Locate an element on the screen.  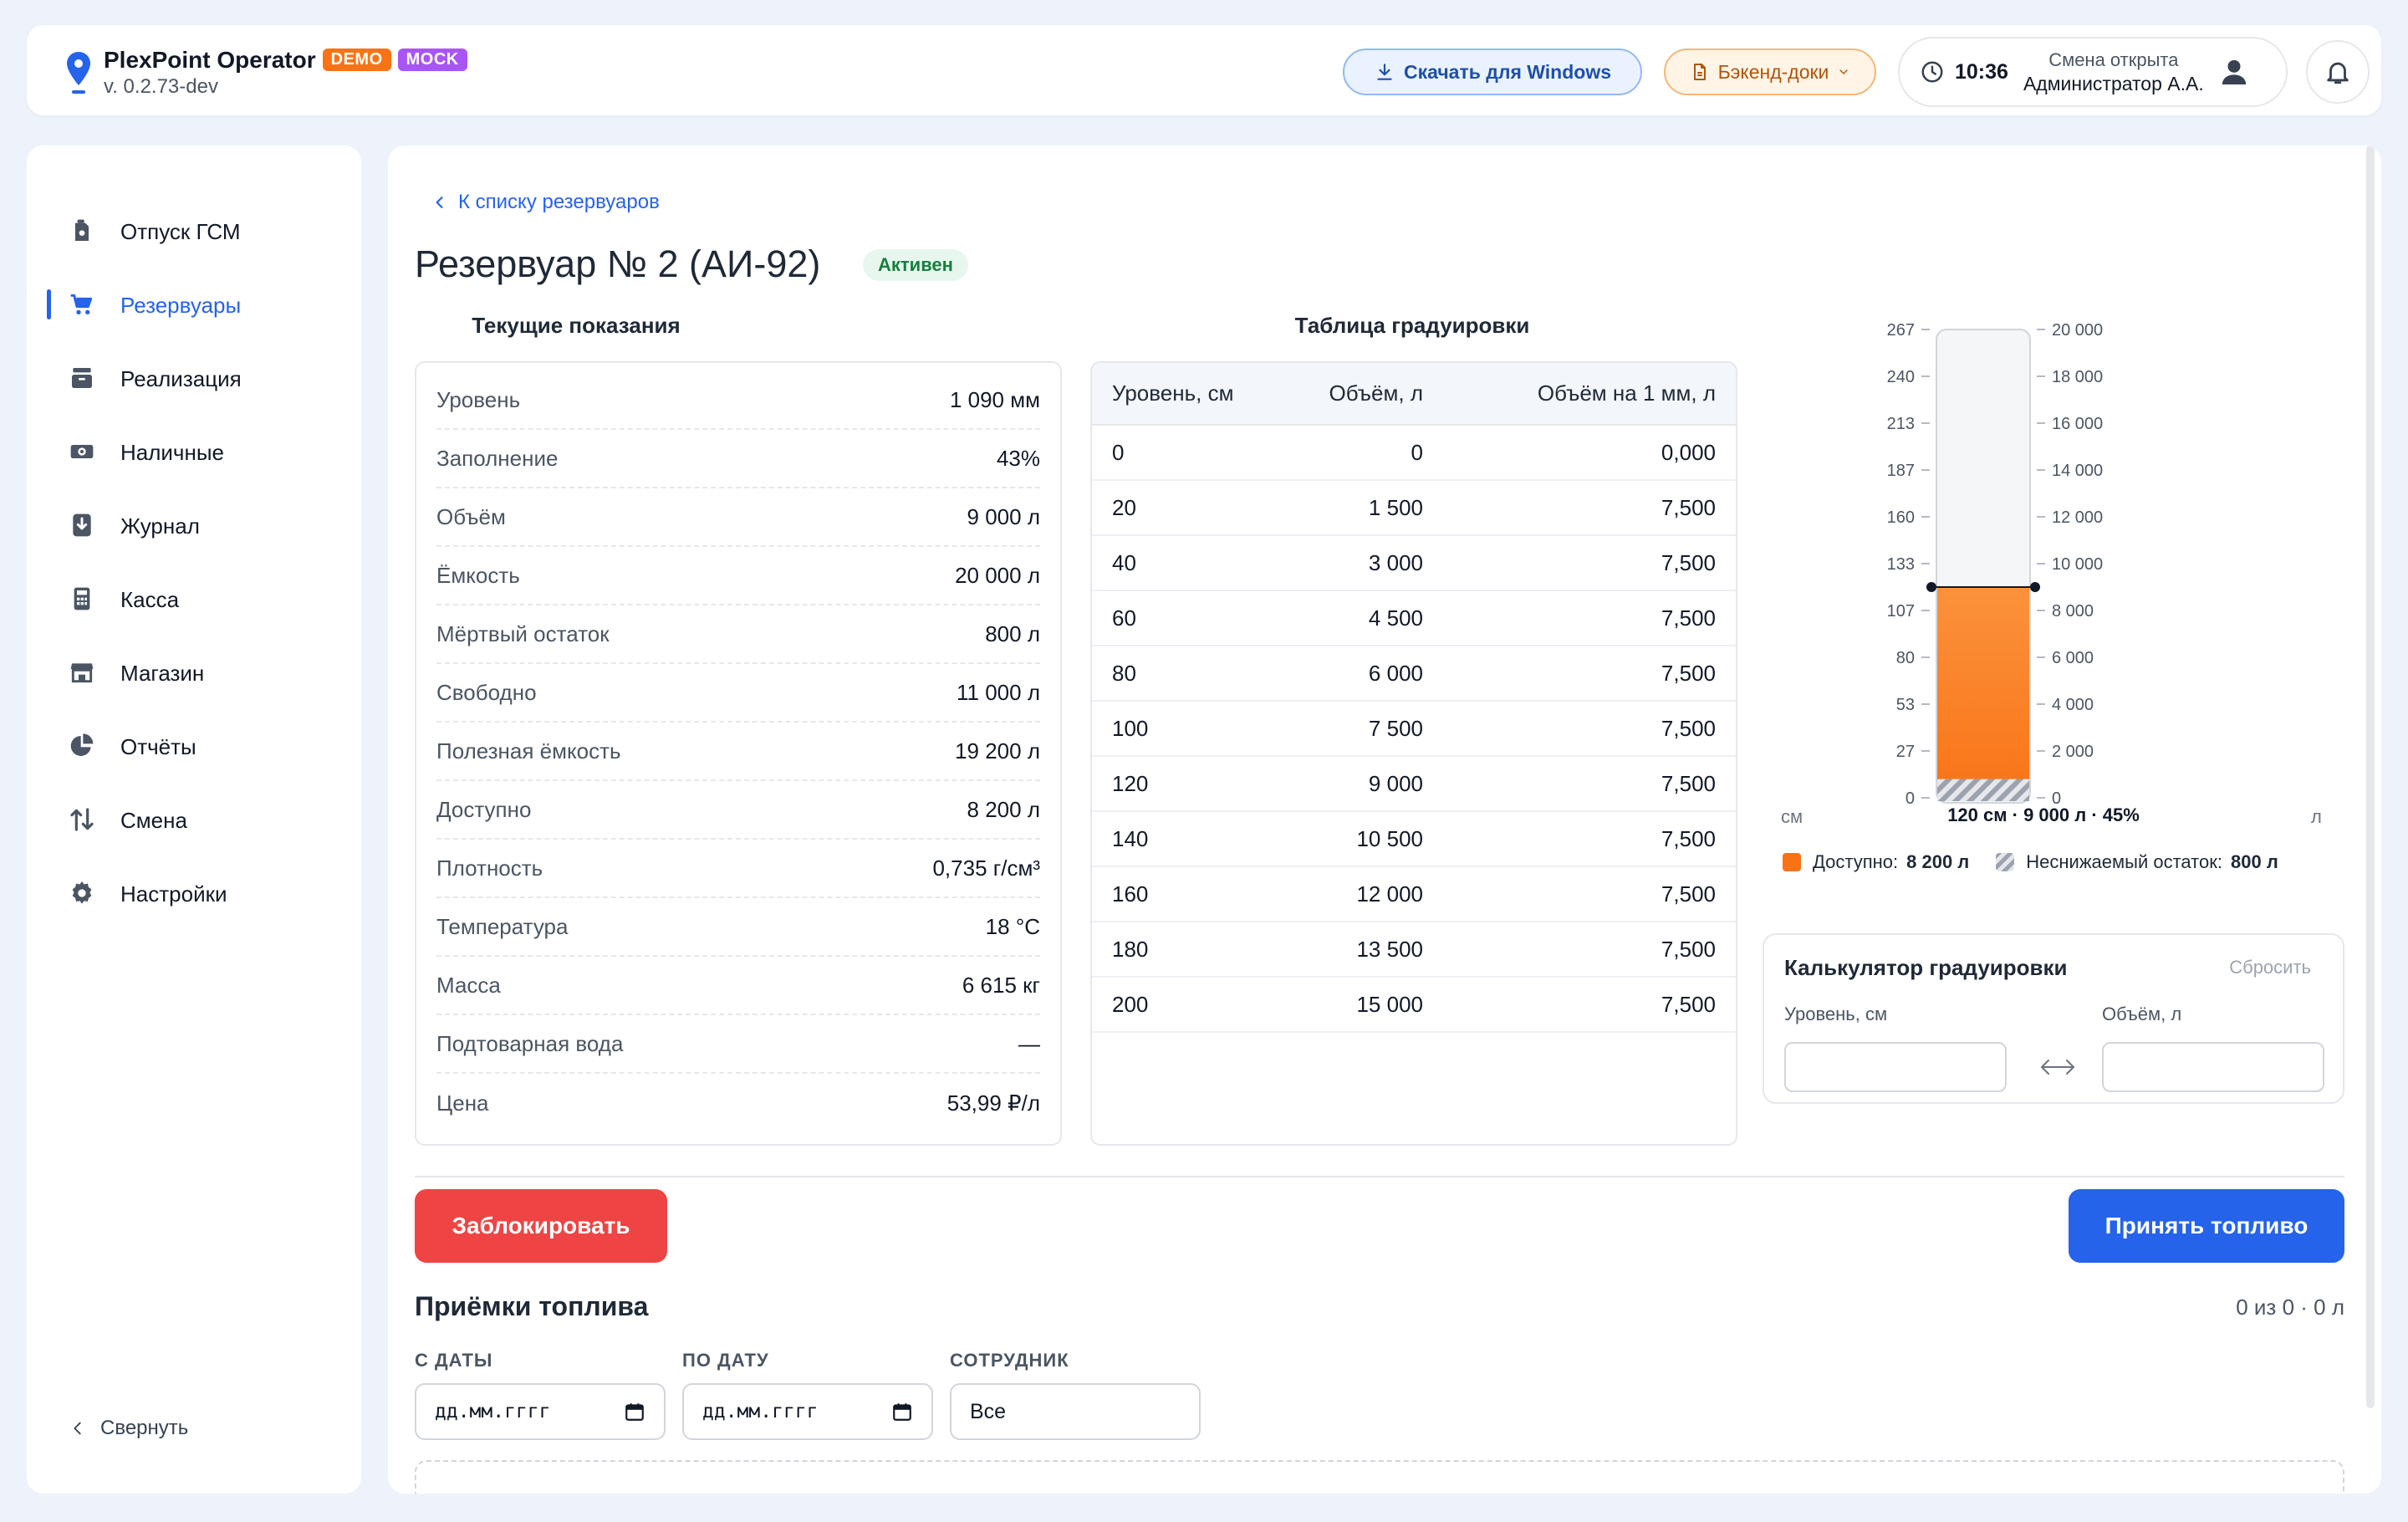
filter-to-date-input: дд.мм.гггг is located at coordinates (808, 1411).